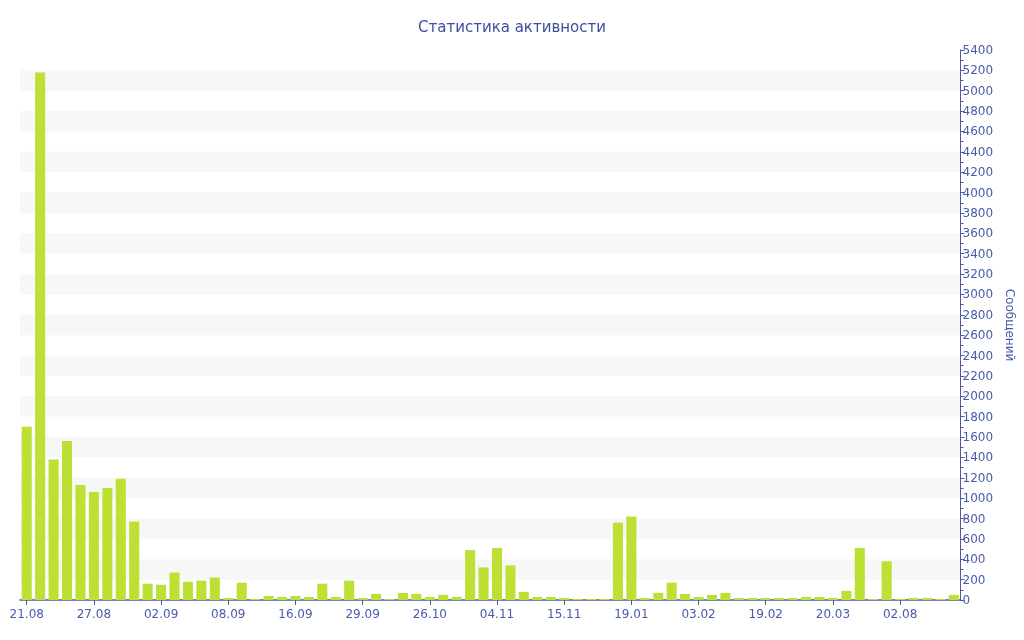  Describe the element at coordinates (698, 614) in the screenshot. I see `x-tick-label: 03.02` at that location.